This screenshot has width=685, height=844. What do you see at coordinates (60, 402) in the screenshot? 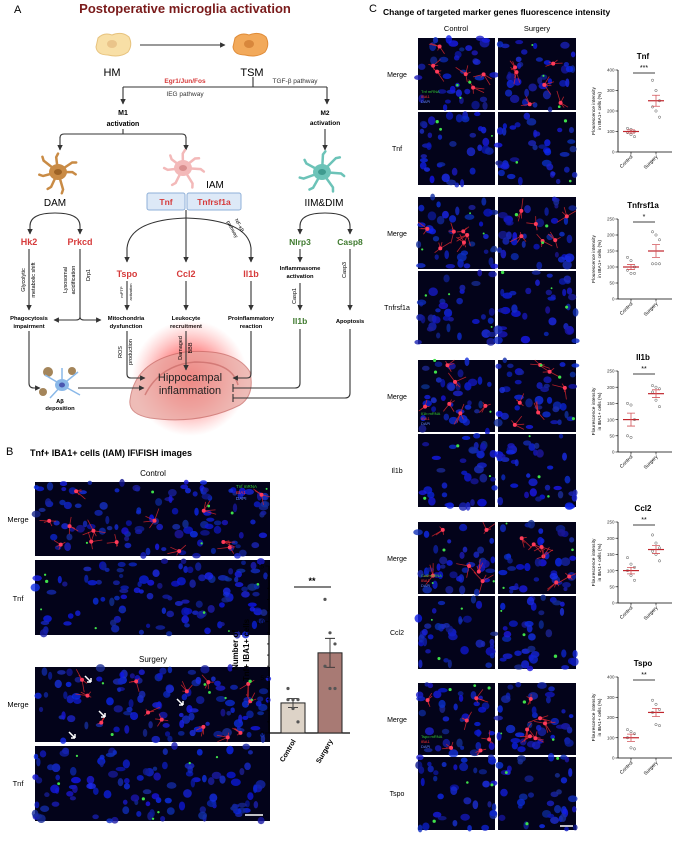
I see `abeta-label: Aβ` at bounding box center [60, 402].